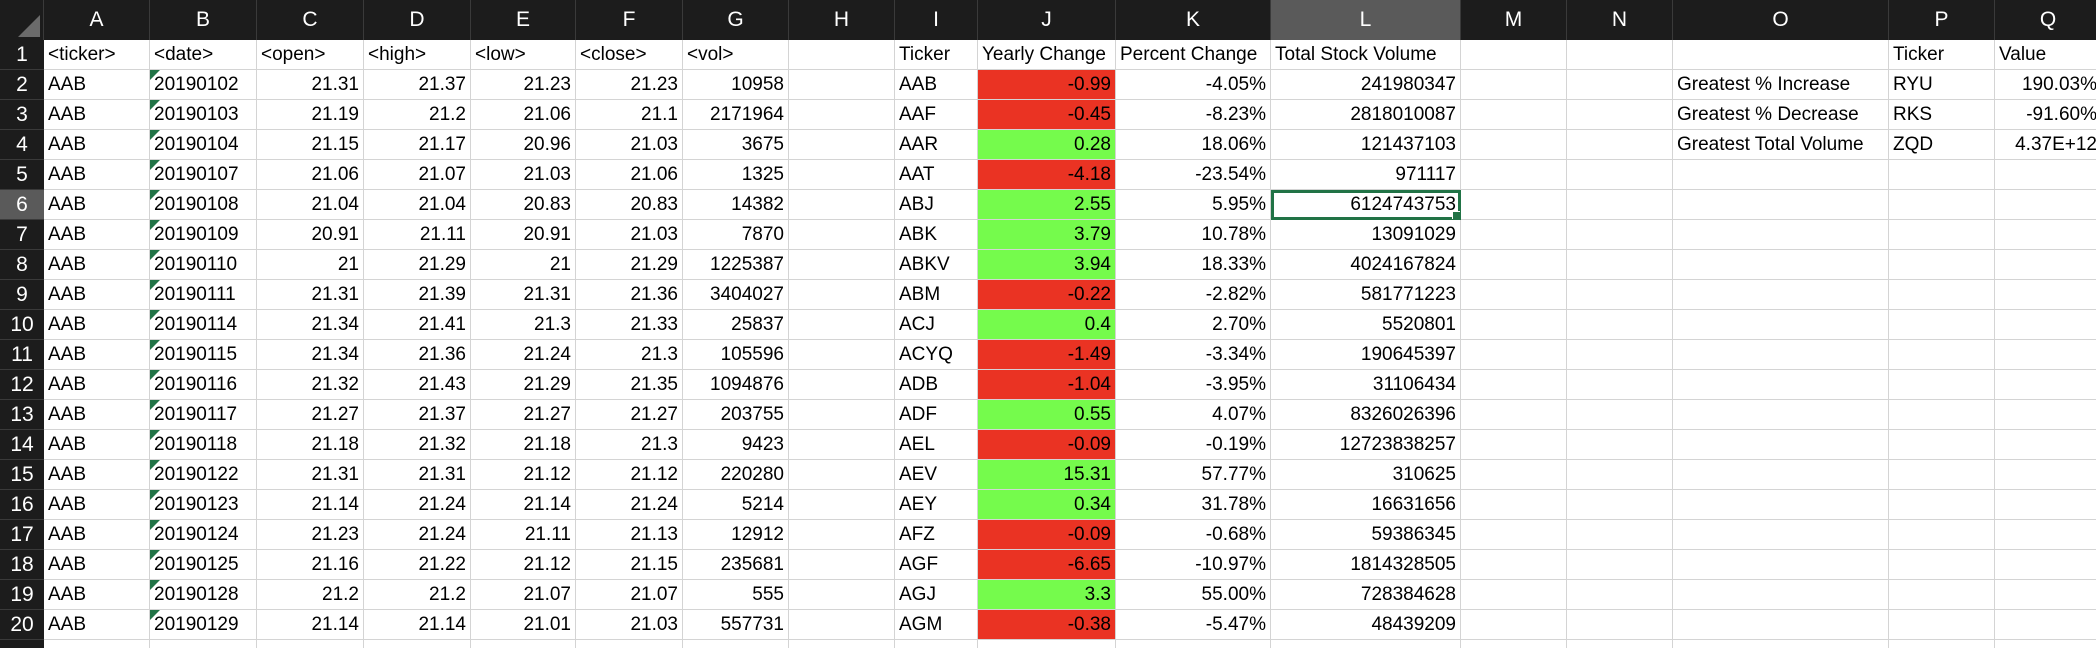 The width and height of the screenshot is (2096, 648). What do you see at coordinates (523, 20) in the screenshot?
I see `column-header-e: E` at bounding box center [523, 20].